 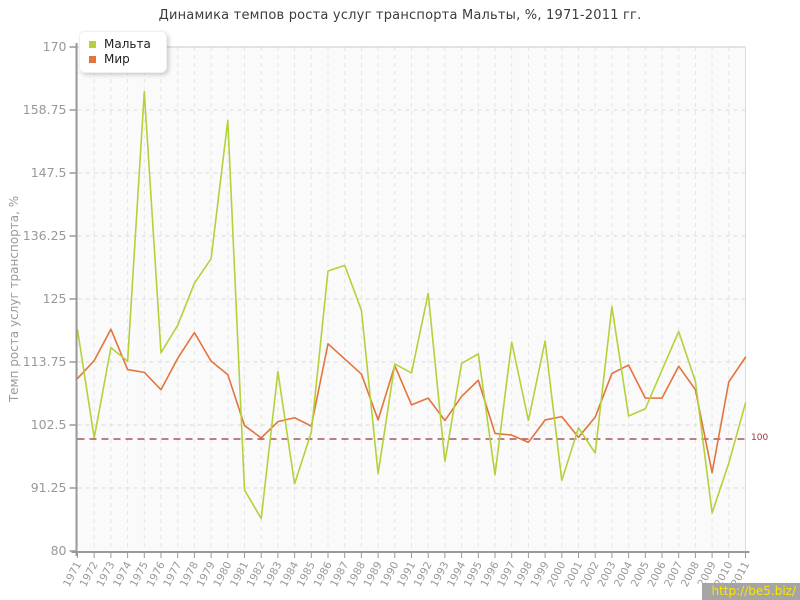 What do you see at coordinates (55, 46) in the screenshot?
I see `y-tick-label: 170` at bounding box center [55, 46].